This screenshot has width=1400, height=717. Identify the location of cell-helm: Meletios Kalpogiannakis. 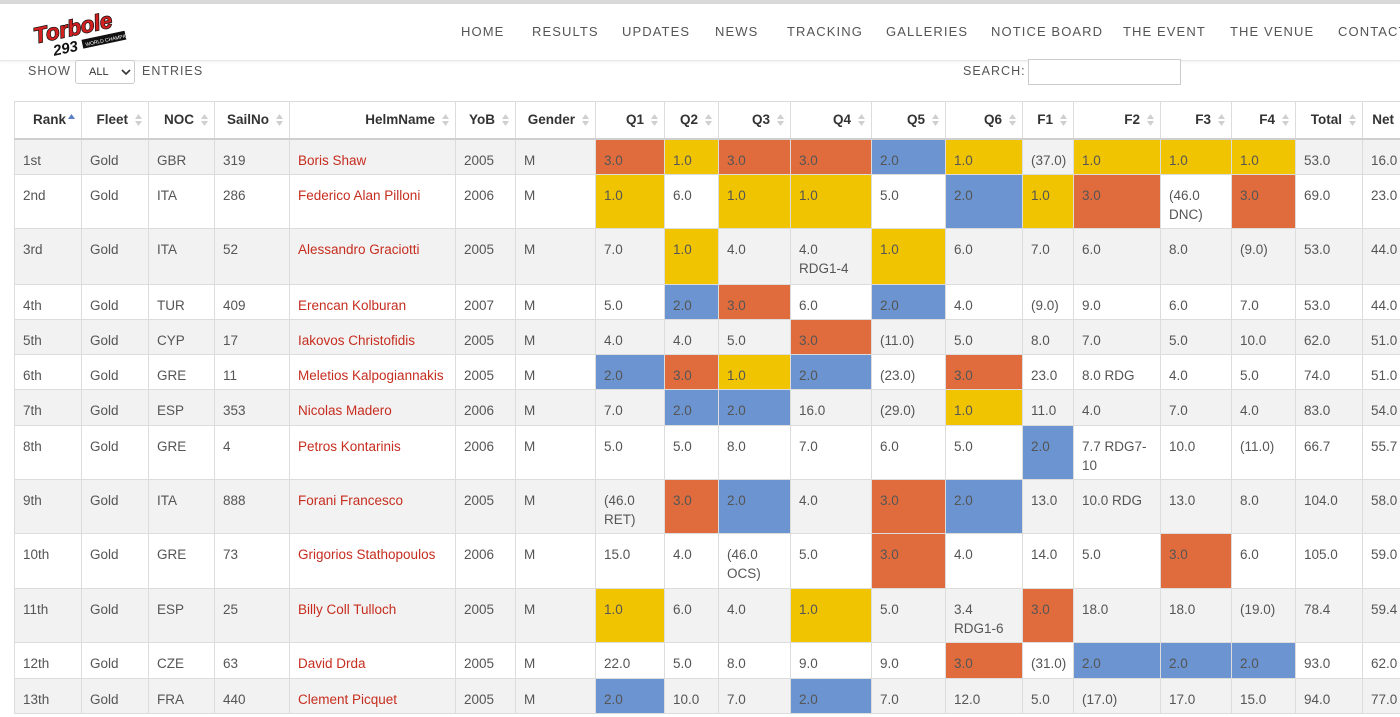
(372, 371).